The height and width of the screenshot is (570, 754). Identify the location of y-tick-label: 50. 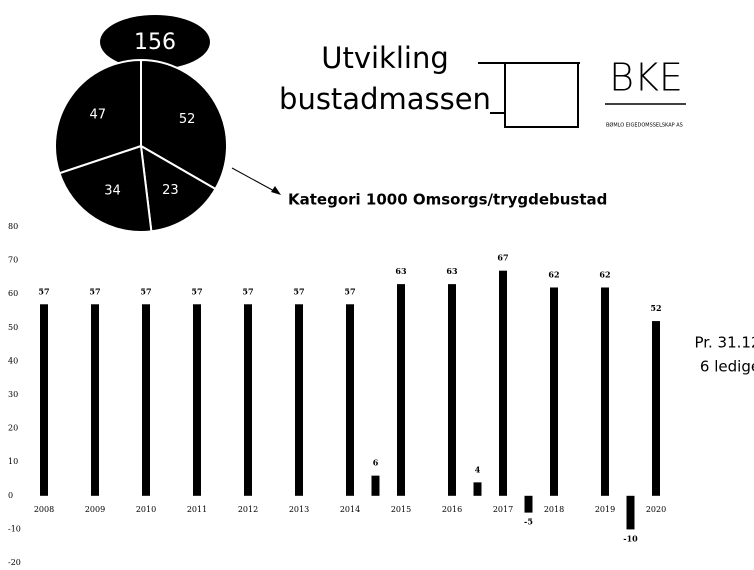
(13, 327).